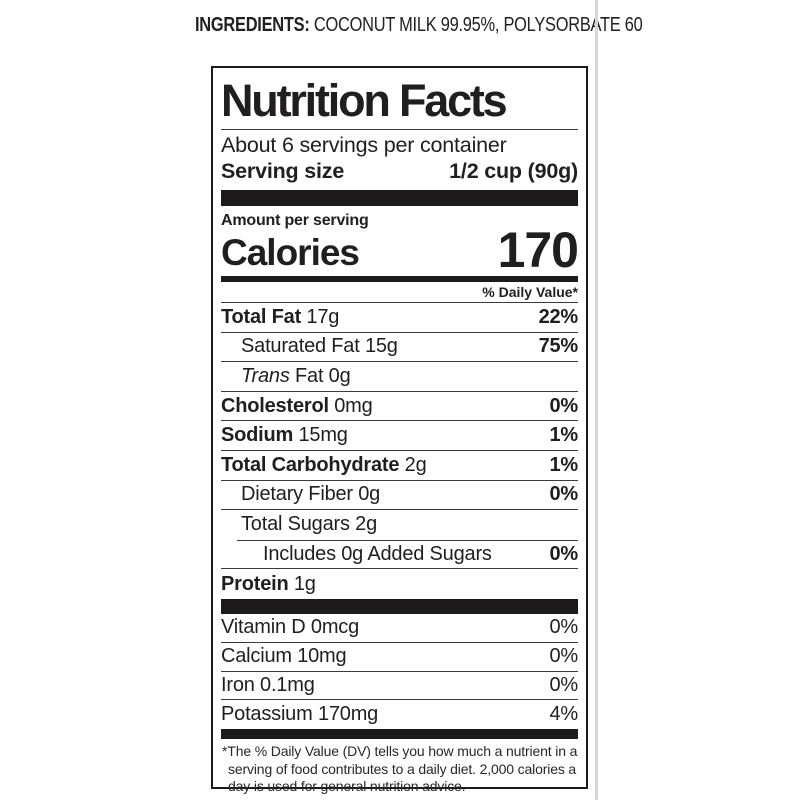 The width and height of the screenshot is (800, 800). I want to click on serving-size-value: 1/2 cup (90g), so click(513, 171).